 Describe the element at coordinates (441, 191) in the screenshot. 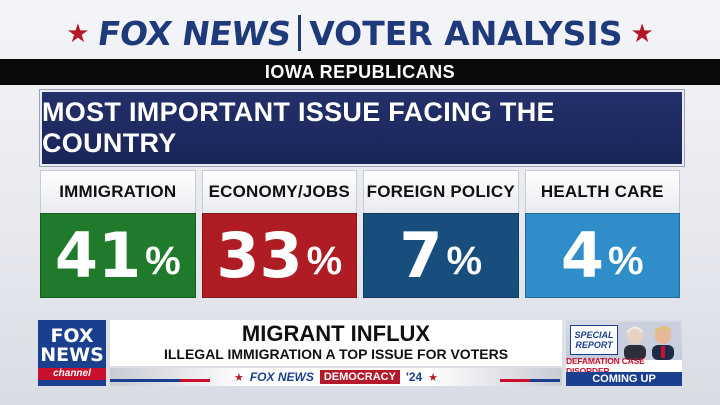

I see `issue-label: FOREIGN POLICY` at that location.